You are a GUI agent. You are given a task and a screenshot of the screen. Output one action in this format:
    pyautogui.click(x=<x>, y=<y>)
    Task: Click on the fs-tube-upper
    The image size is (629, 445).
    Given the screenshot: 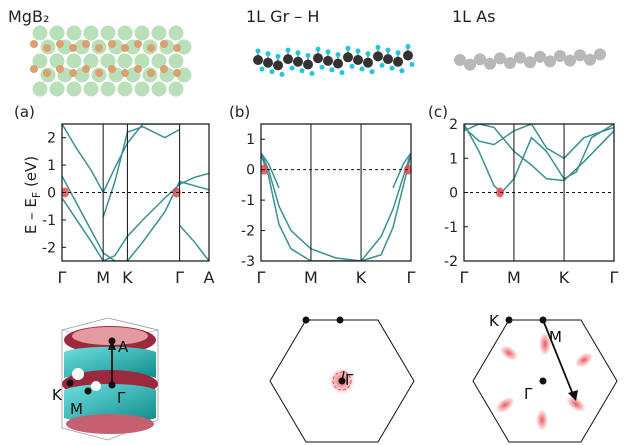 What is the action you would take?
    pyautogui.click(x=110, y=362)
    